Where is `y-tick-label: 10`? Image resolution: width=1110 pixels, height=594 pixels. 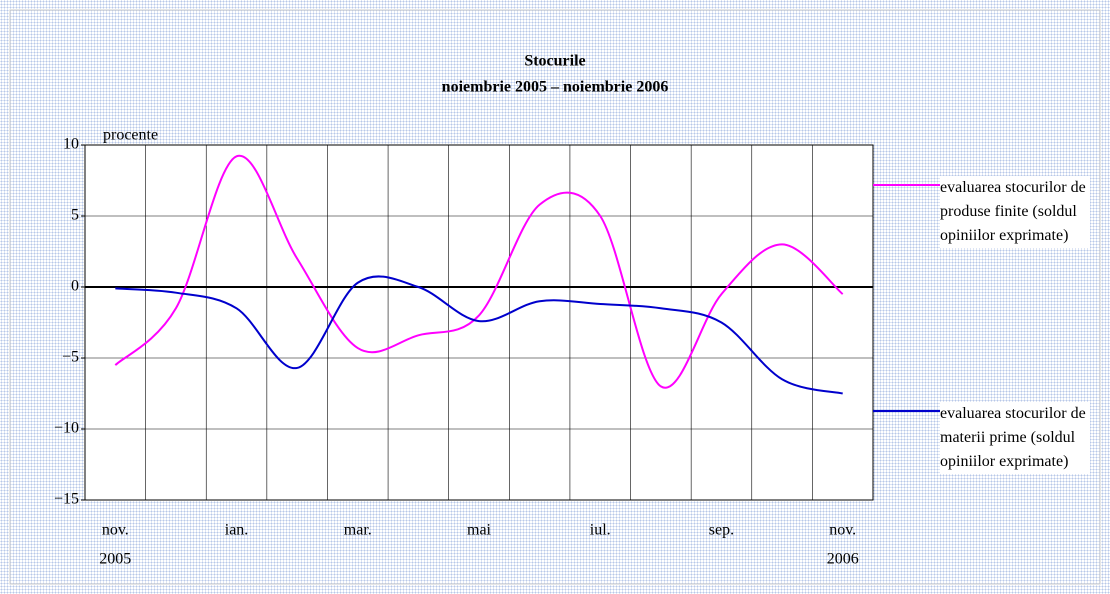 y-tick-label: 10 is located at coordinates (71, 144).